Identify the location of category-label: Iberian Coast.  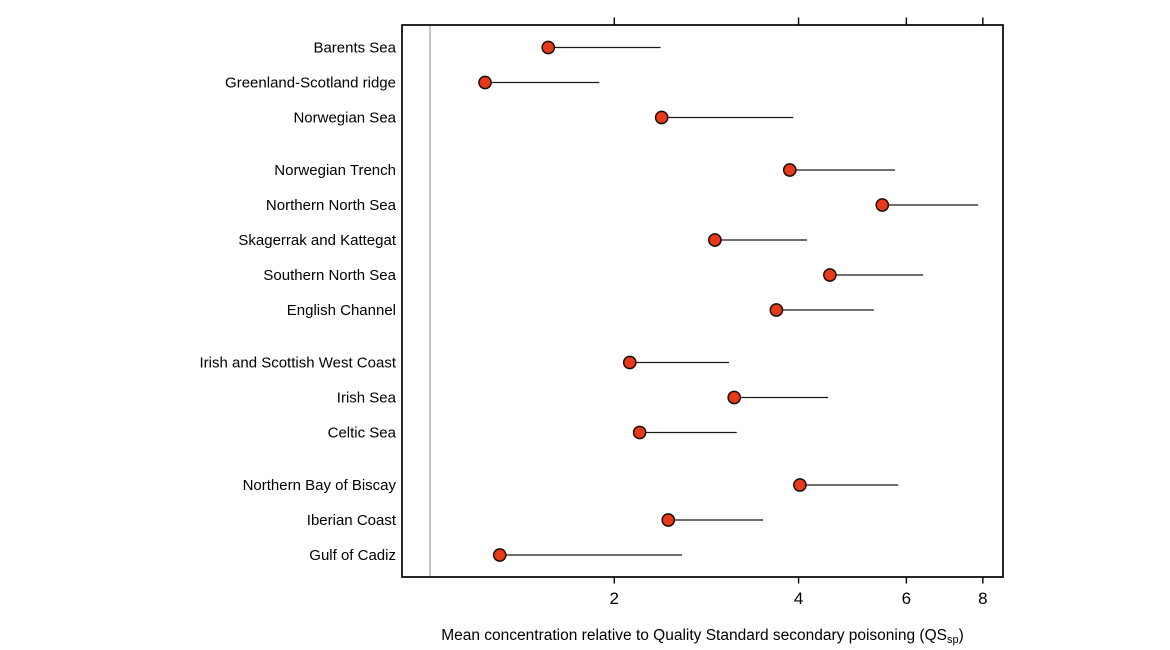
(352, 520).